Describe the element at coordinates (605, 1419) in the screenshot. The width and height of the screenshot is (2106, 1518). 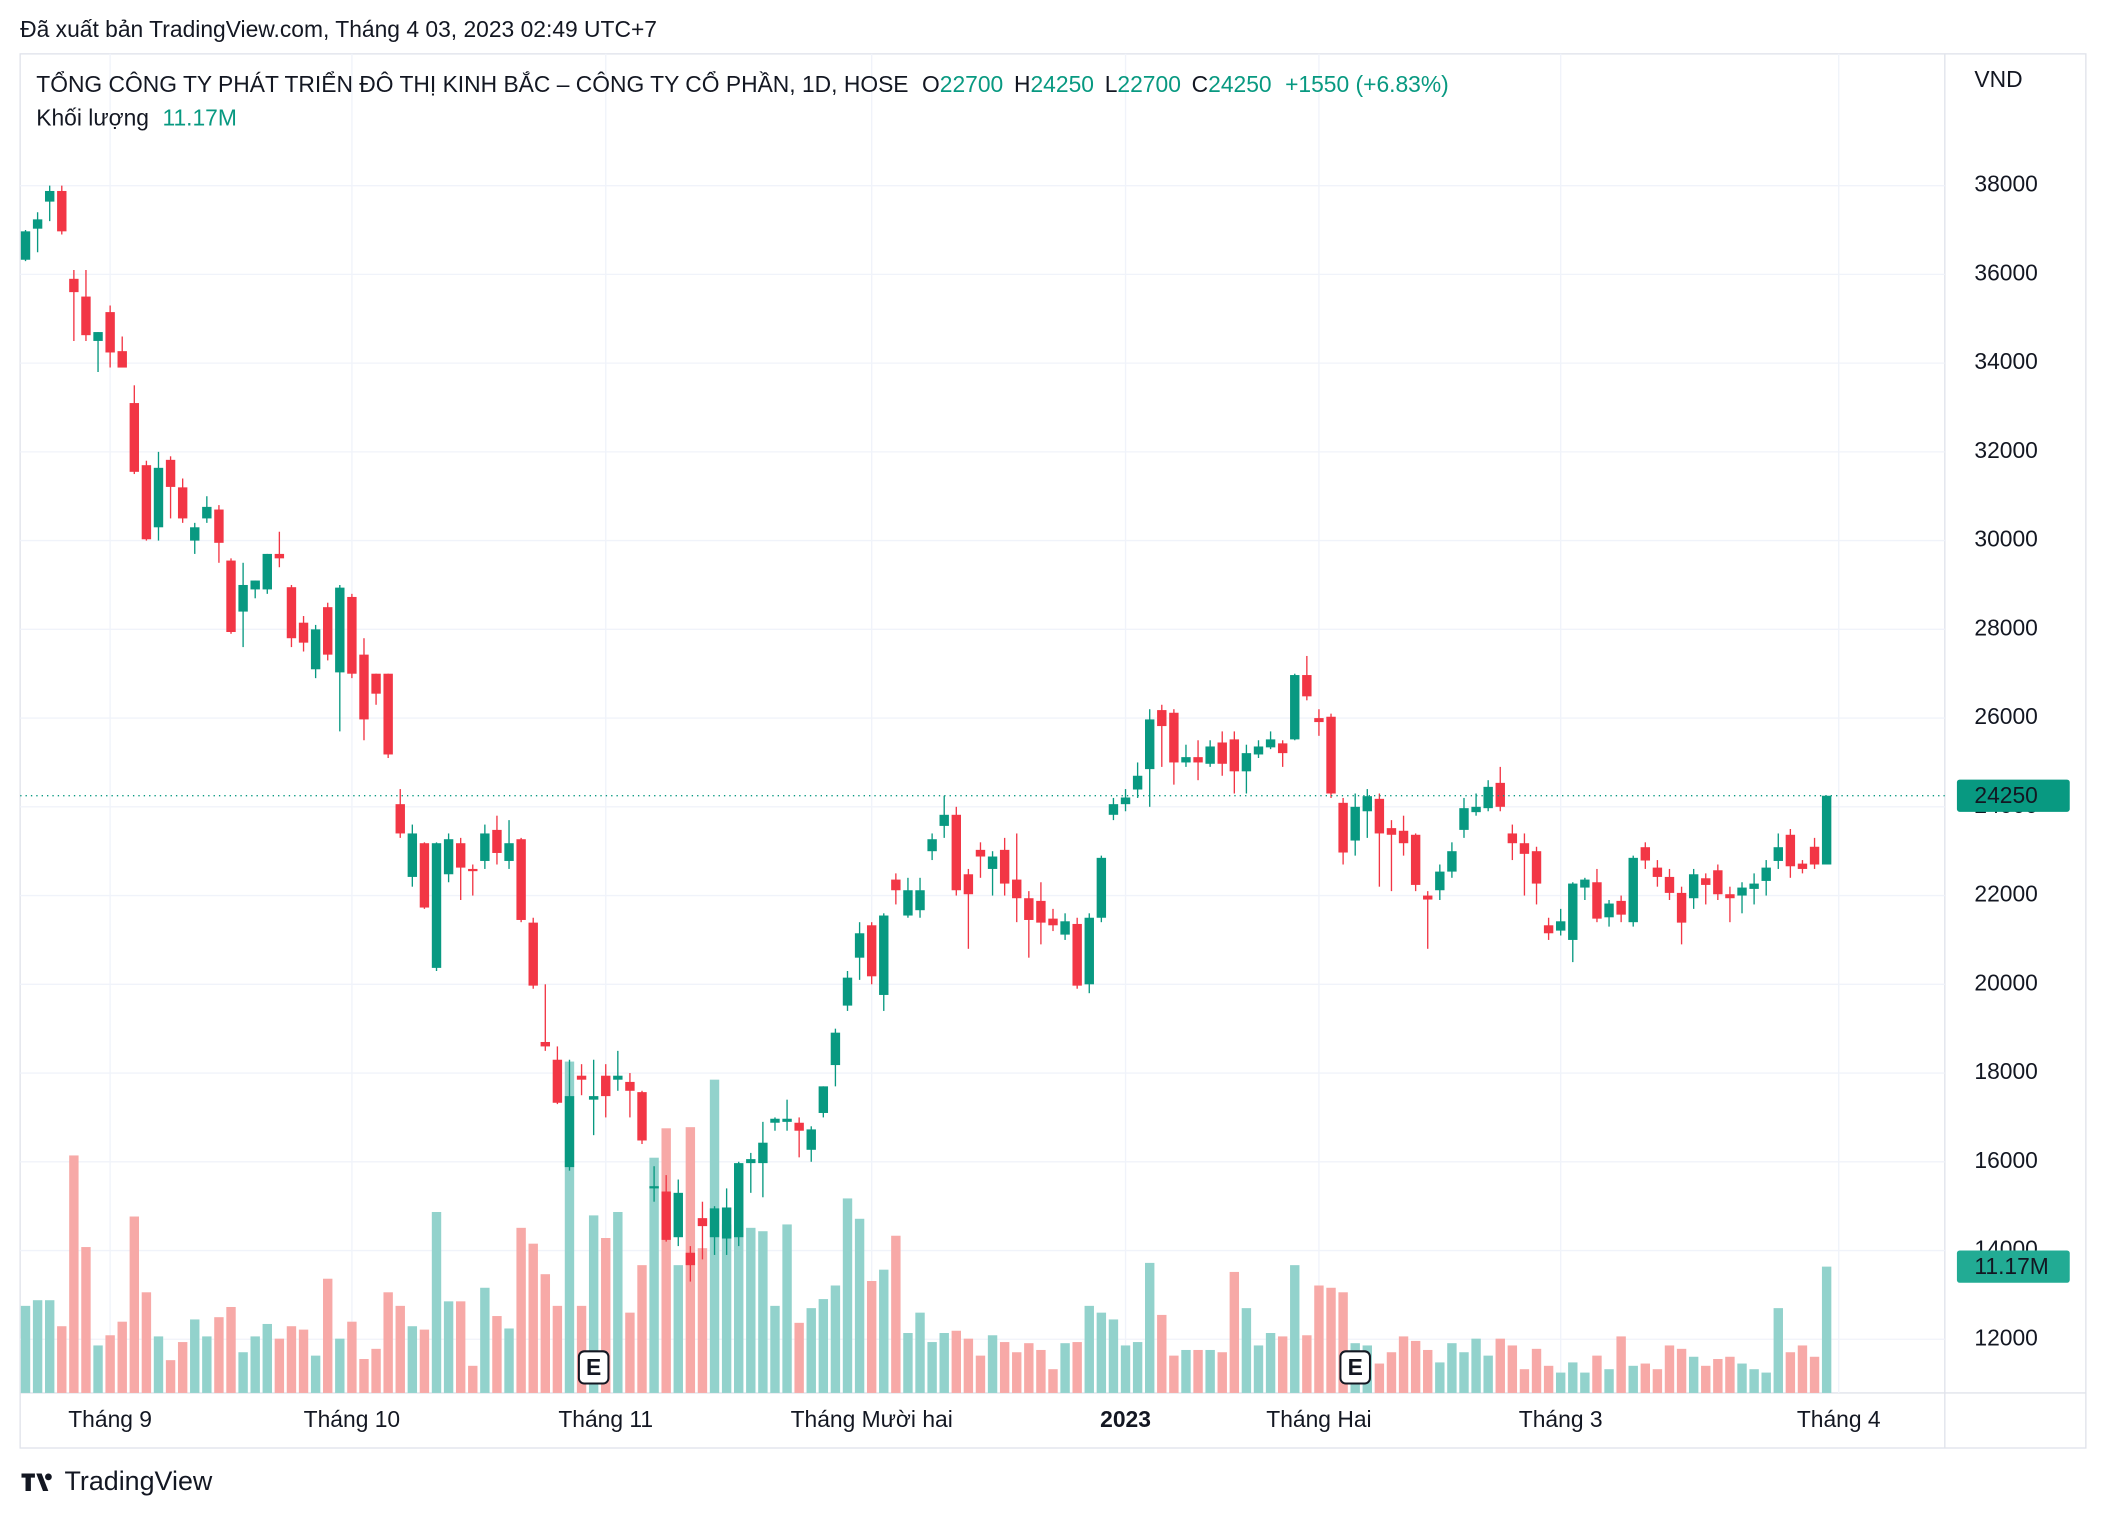
I see `x-tick-label: Tháng 11` at that location.